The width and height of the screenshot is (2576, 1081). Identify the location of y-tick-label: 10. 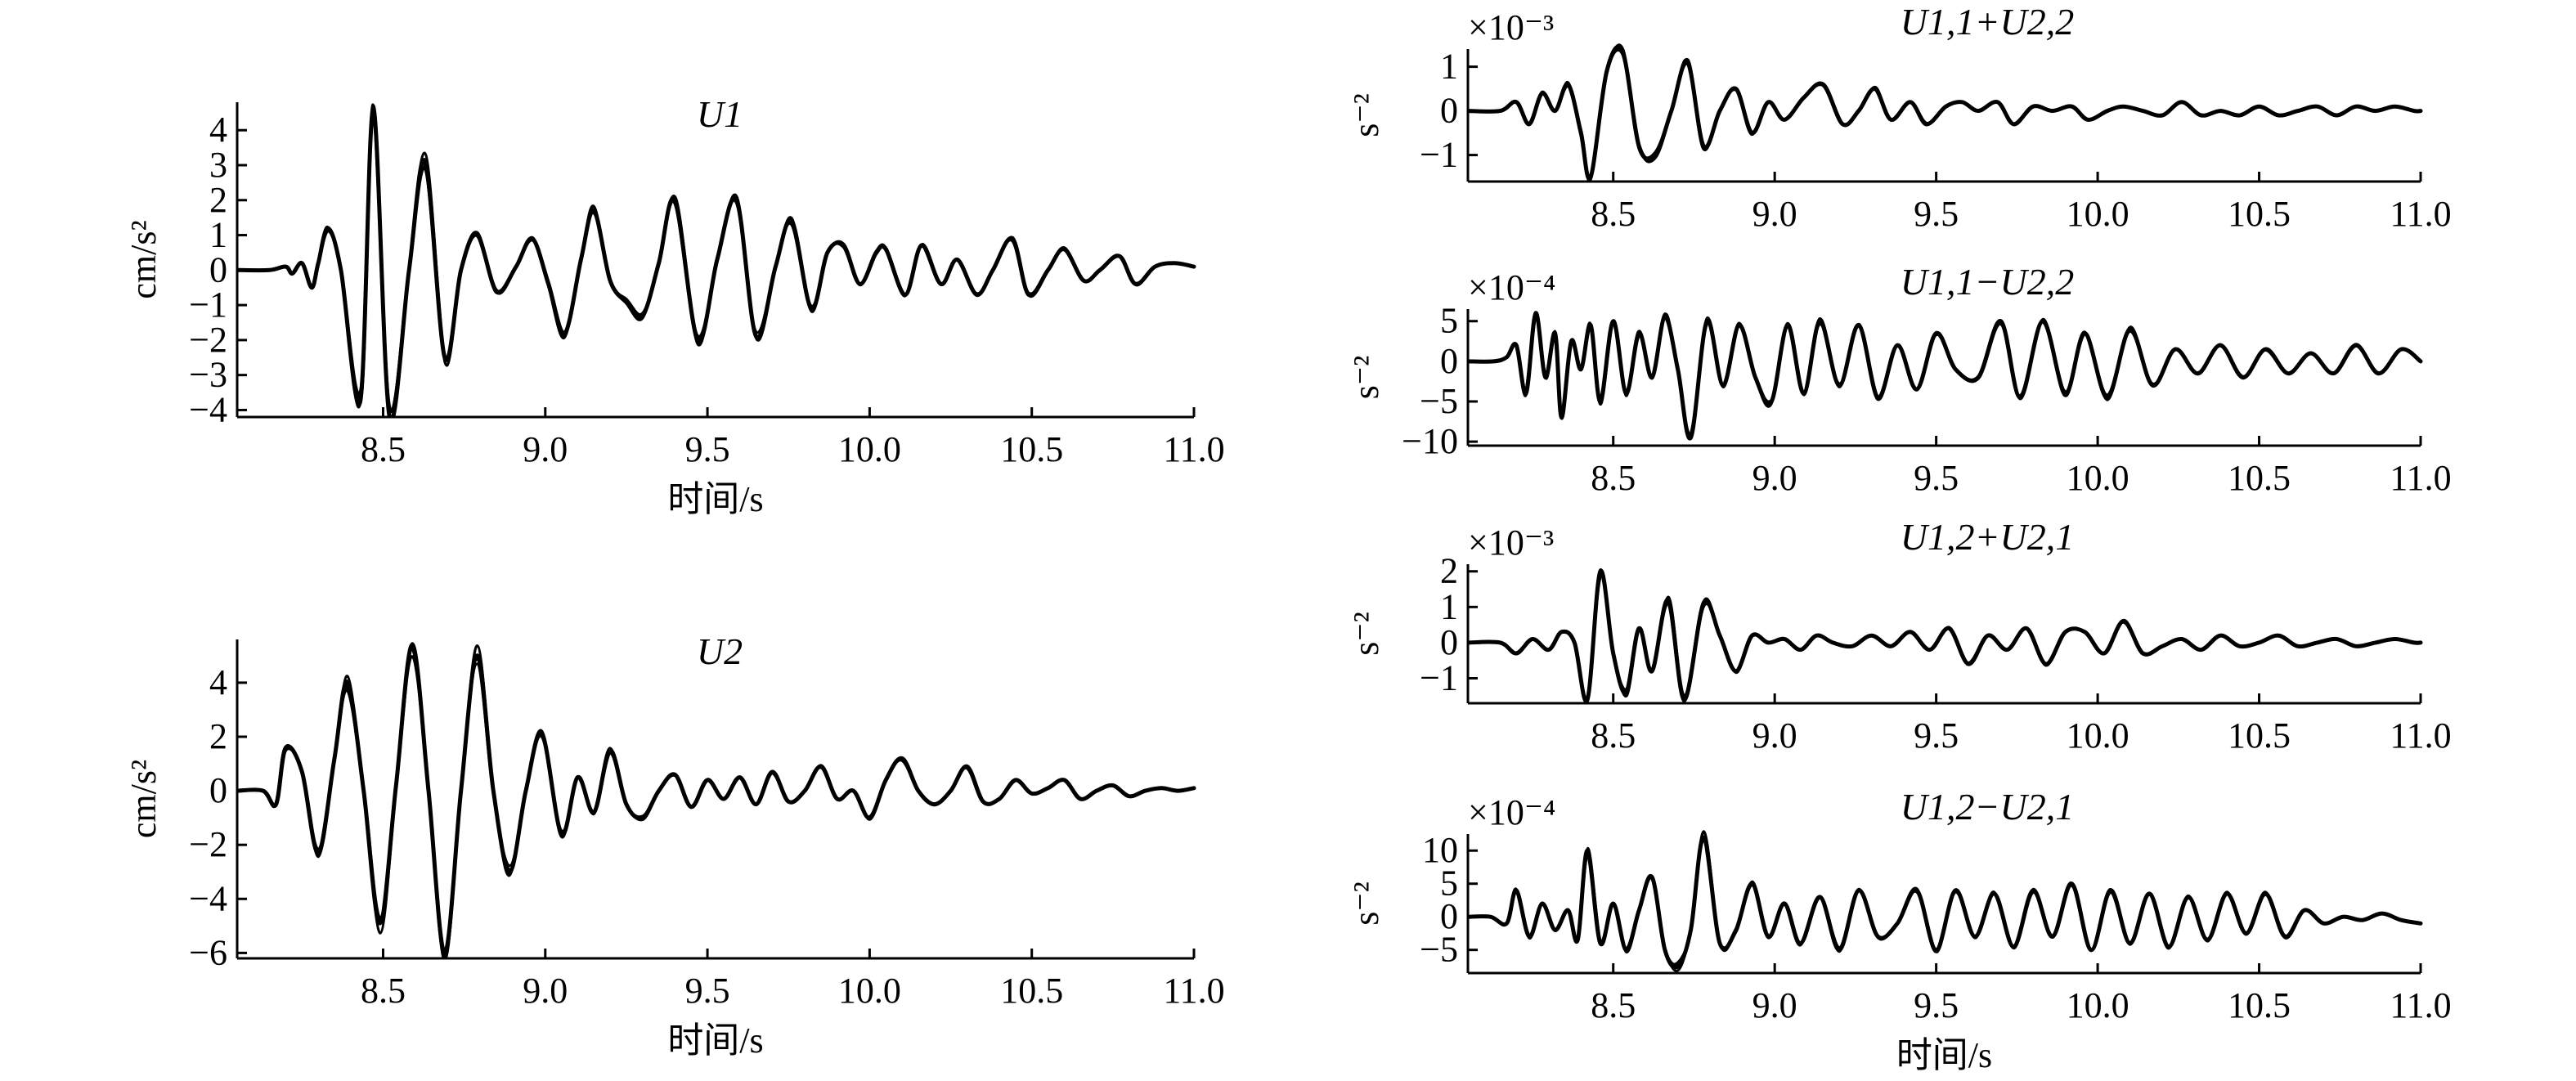
(1440, 850).